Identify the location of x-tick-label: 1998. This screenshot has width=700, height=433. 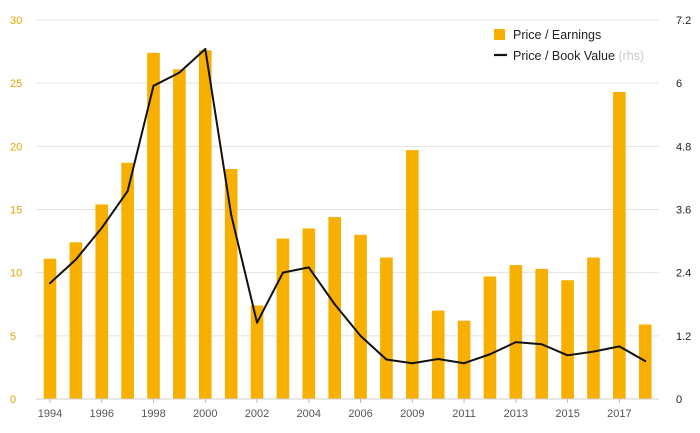
(153, 414).